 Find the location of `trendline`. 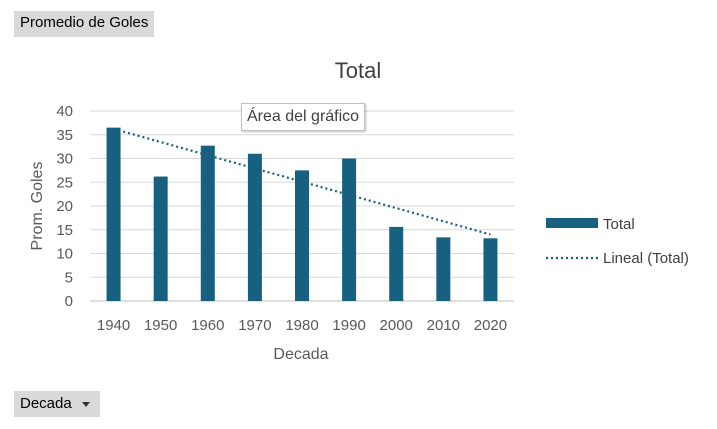

trendline is located at coordinates (302, 181).